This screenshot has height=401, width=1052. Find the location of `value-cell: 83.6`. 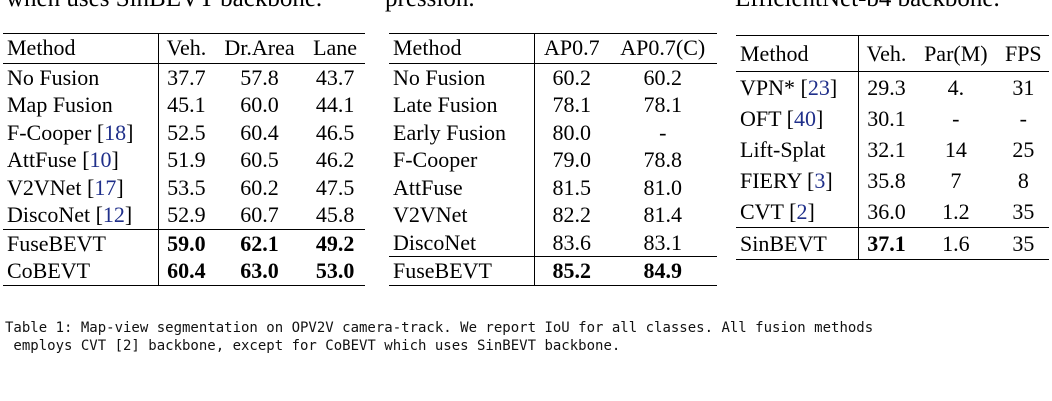

value-cell: 83.6 is located at coordinates (572, 242).